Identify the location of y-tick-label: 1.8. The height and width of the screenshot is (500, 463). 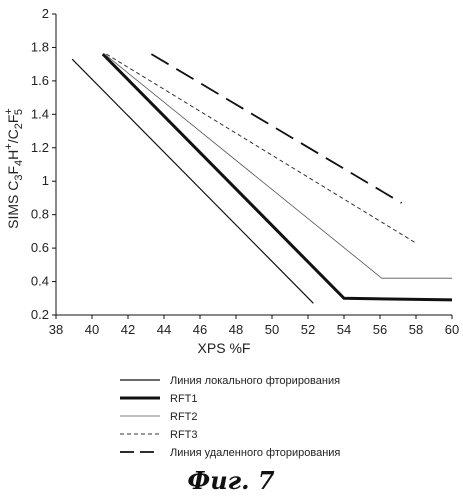
(40, 46).